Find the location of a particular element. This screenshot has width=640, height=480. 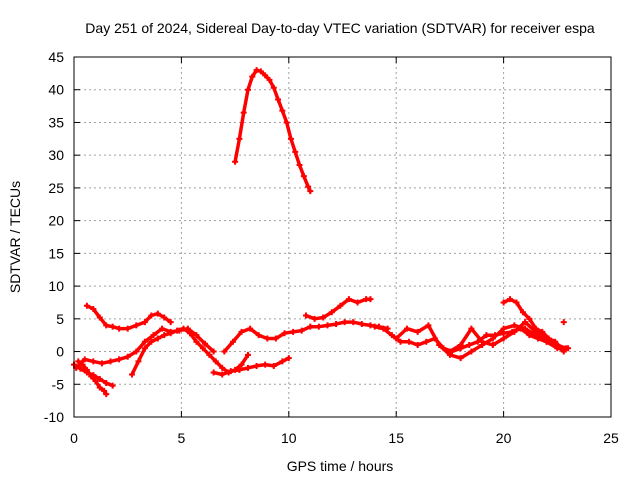

y-tick-label: -5 is located at coordinates (58, 384).